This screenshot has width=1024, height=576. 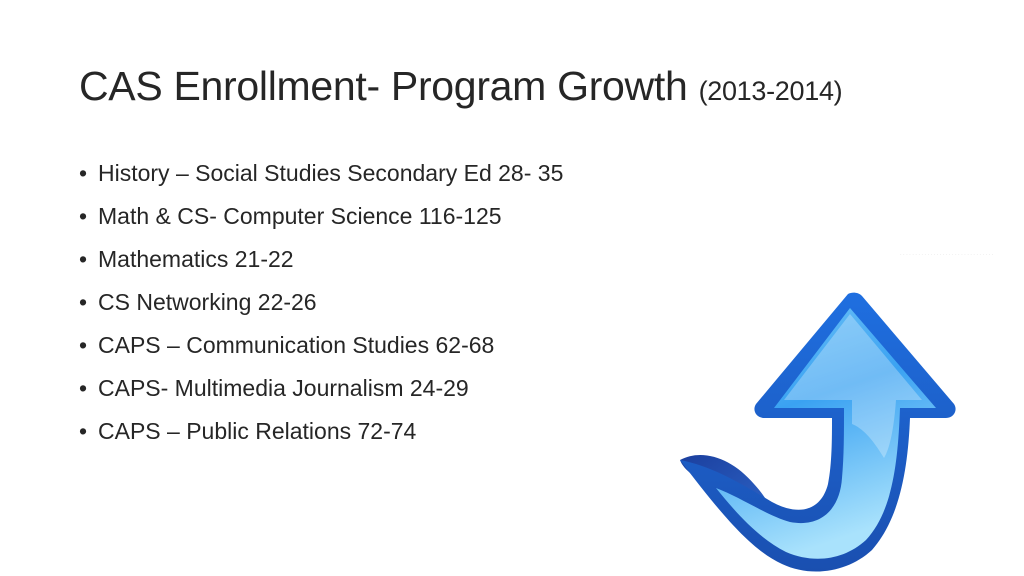 I want to click on bullet-text: CAPS – Public Relations 72-74, so click(x=257, y=431).